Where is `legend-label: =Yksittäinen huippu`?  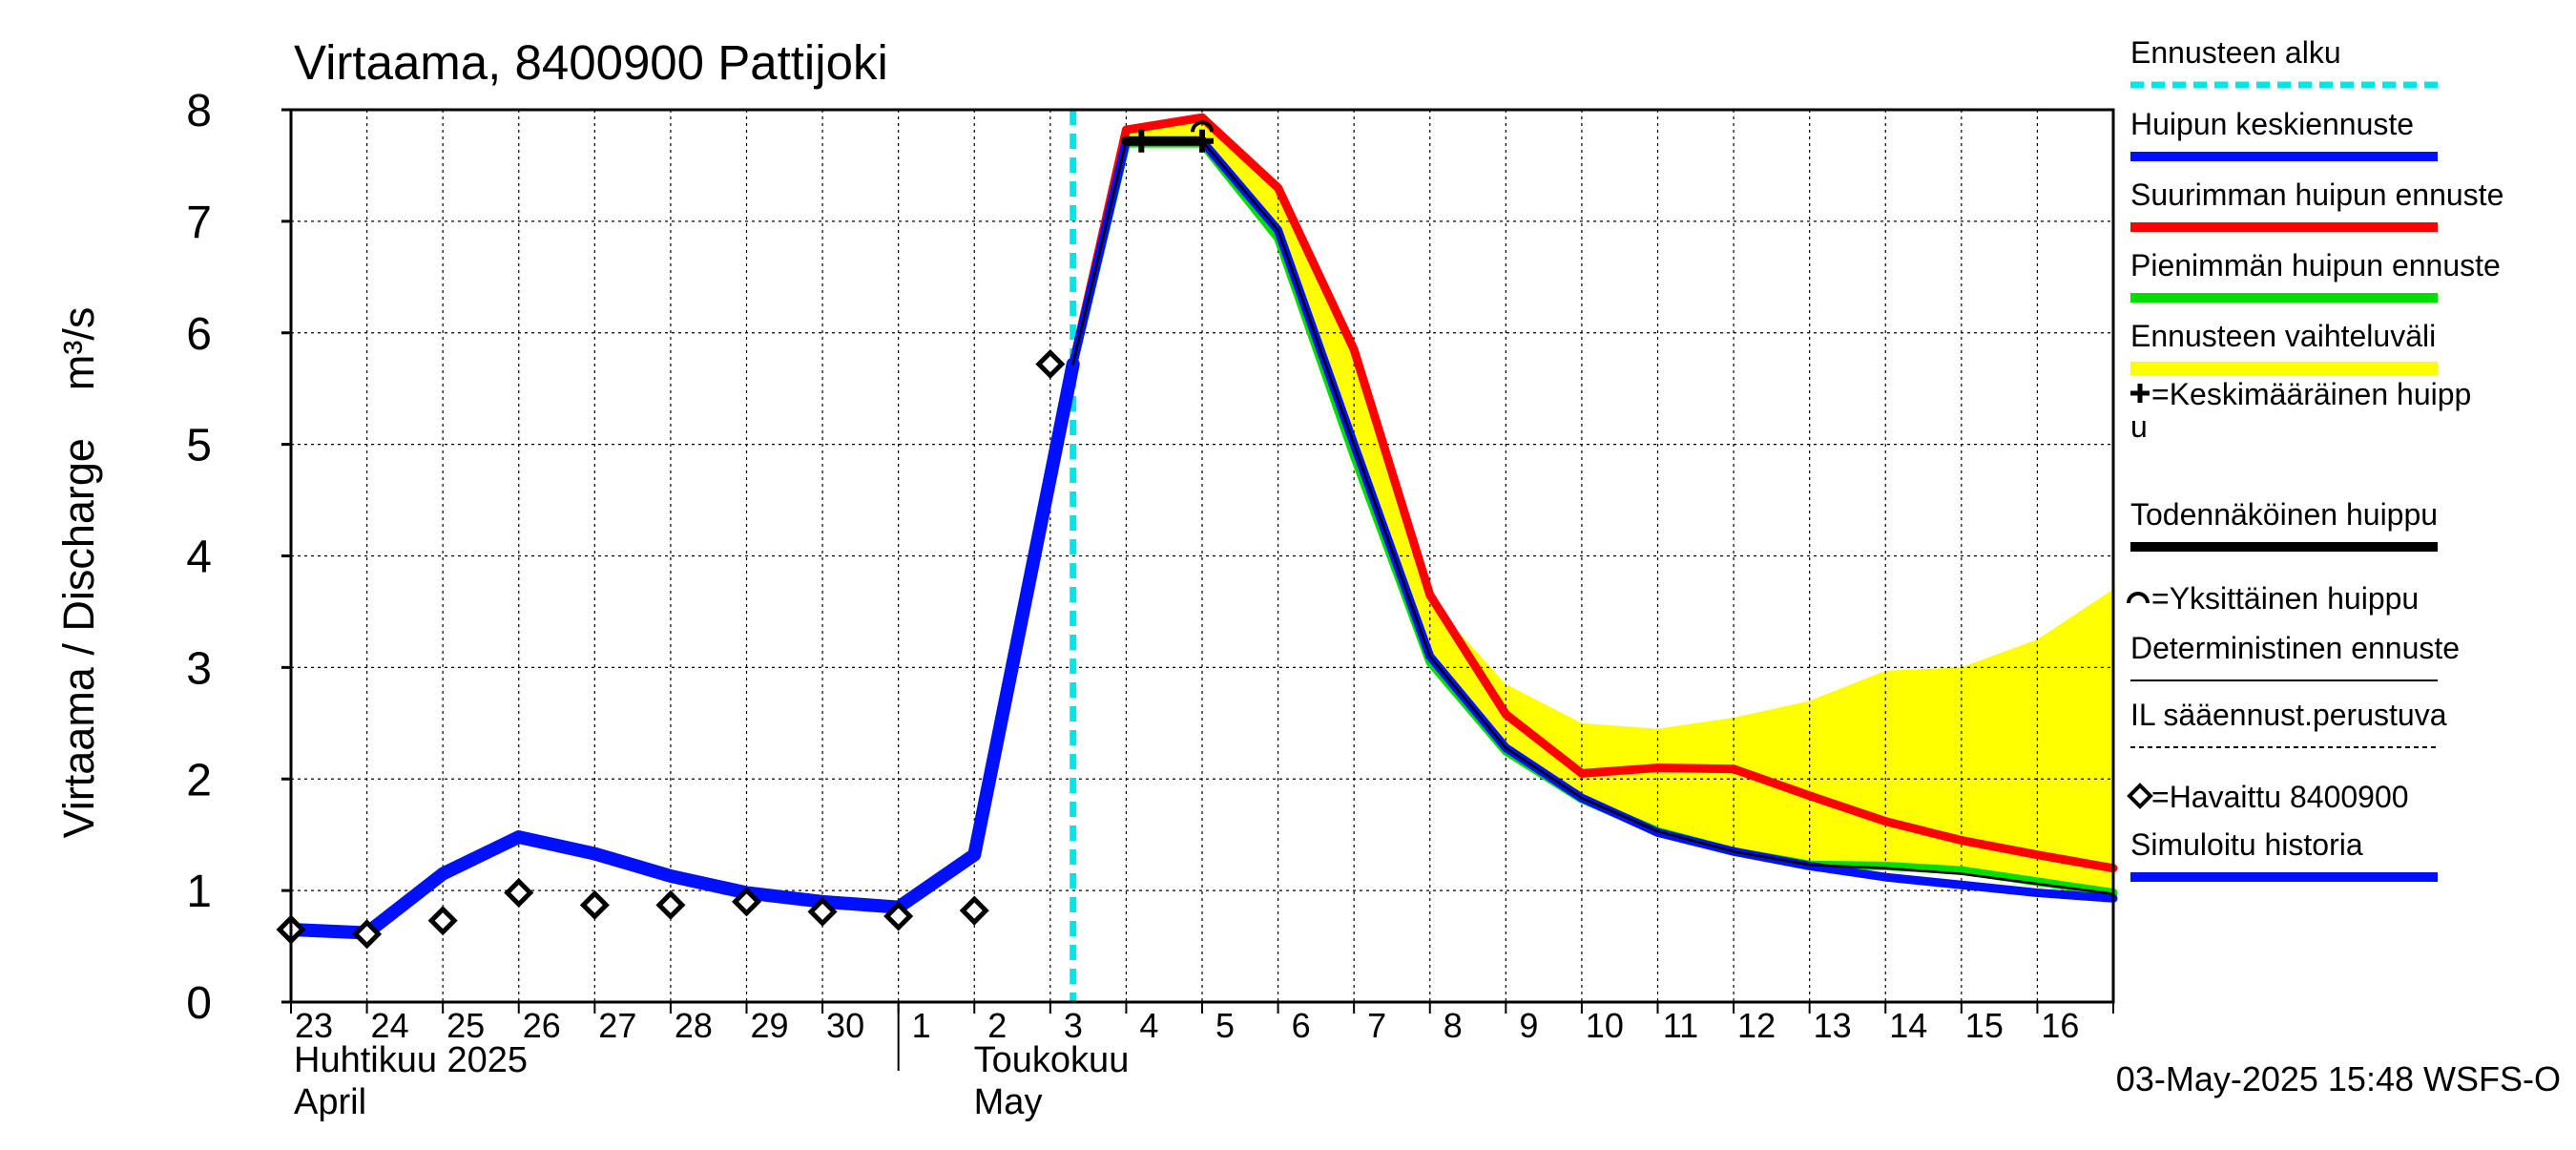 legend-label: =Yksittäinen huippu is located at coordinates (2285, 598).